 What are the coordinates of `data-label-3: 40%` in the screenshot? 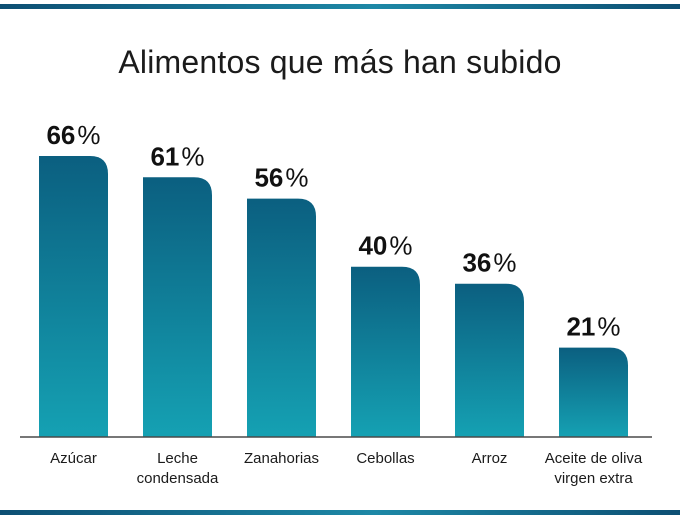 It's located at (385, 246).